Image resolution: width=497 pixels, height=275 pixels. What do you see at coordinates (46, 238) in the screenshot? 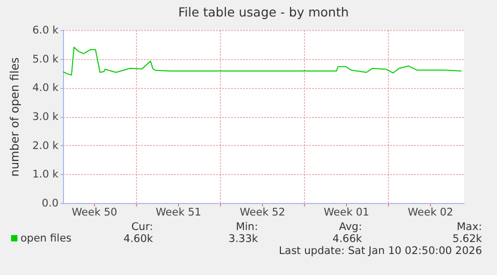
I see `legend-label: open files` at bounding box center [46, 238].